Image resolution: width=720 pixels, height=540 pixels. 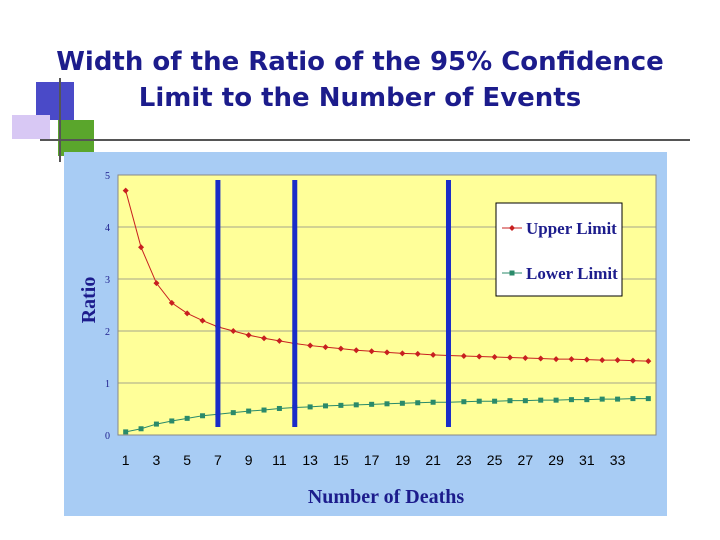 I want to click on y-tick-label: 0, so click(x=107, y=436).